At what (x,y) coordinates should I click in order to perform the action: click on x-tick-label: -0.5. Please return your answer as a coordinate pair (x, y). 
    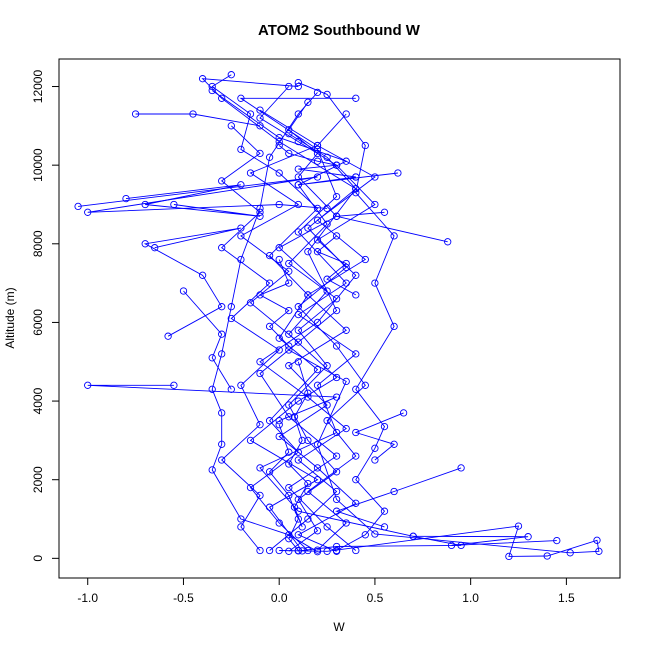
    Looking at the image, I should click on (183, 598).